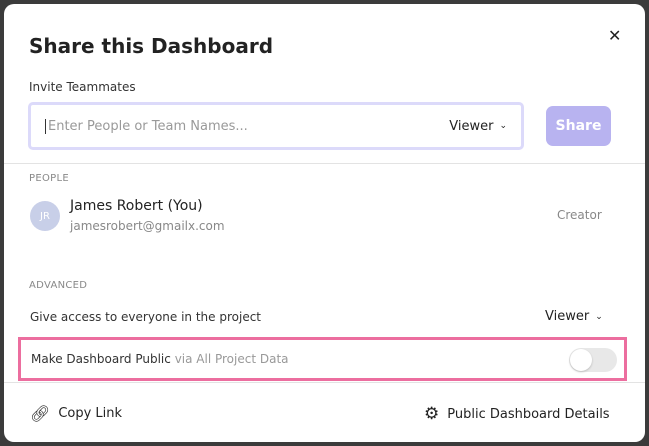 The height and width of the screenshot is (446, 649). I want to click on details-label: Public Dashboard Details, so click(528, 414).